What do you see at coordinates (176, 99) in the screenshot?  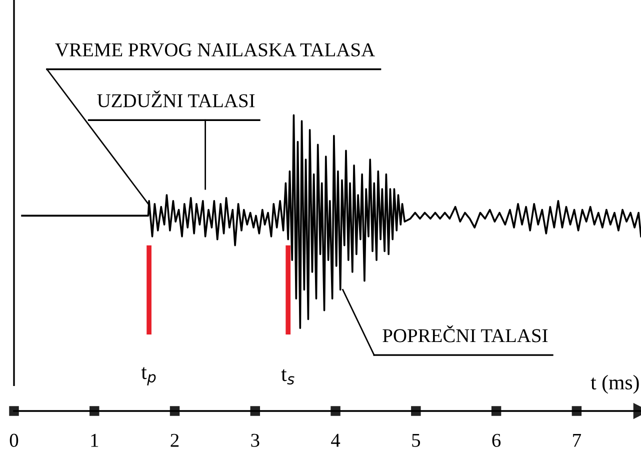 I see `text: UZDUŽNI TALASI` at bounding box center [176, 99].